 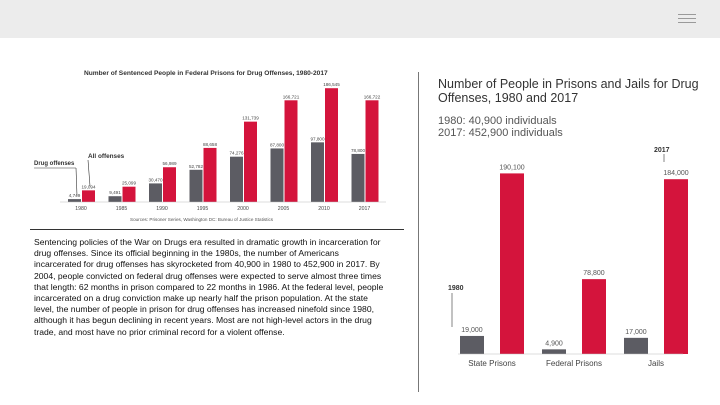 I want to click on chart1-label-all-1990: 56,989, so click(x=169, y=163).